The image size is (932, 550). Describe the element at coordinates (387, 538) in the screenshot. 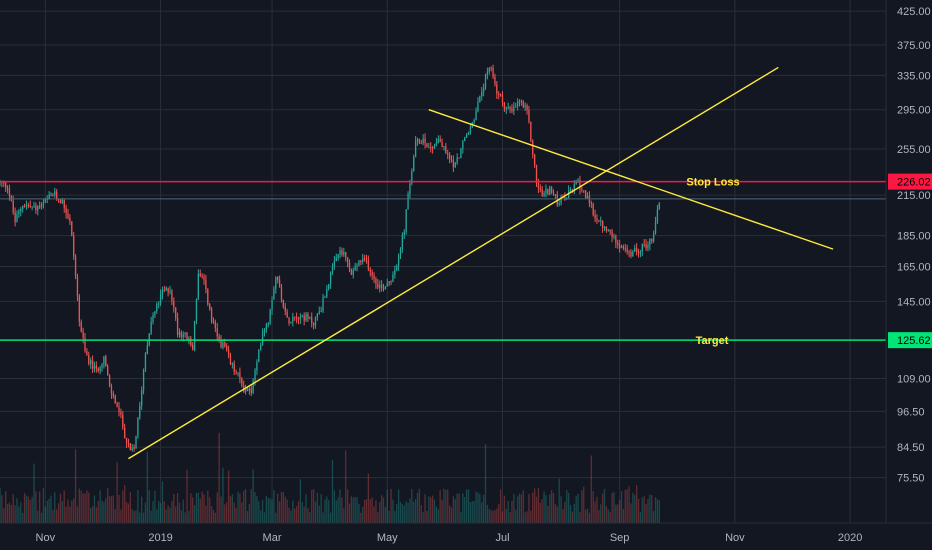

I see `time-tick-label: May` at that location.